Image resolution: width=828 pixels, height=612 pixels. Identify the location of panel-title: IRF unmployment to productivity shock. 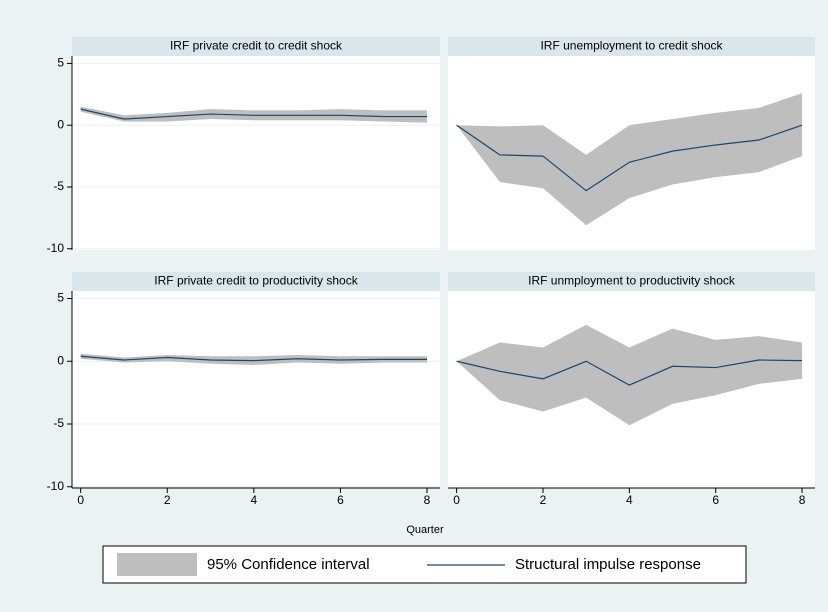
(632, 281).